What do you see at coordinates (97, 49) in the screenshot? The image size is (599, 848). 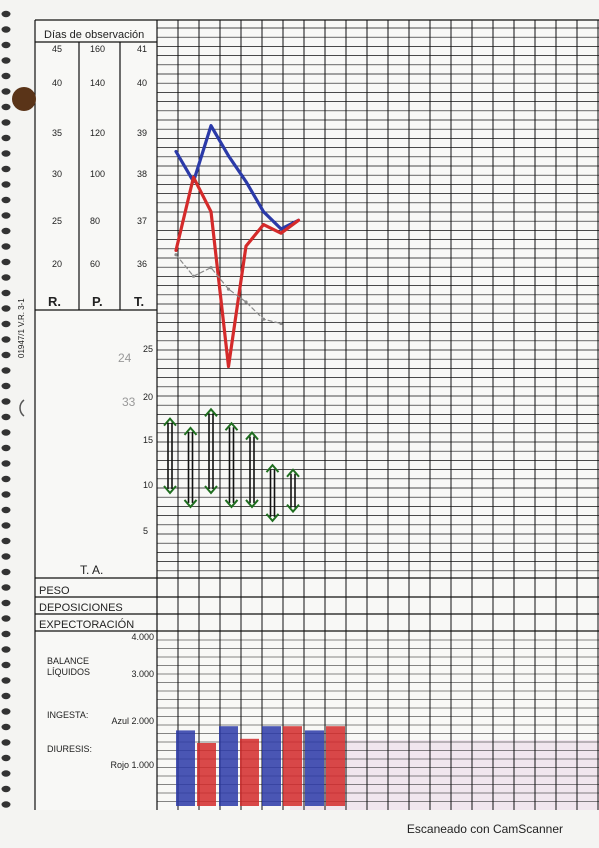 I see `scale-label: 160` at bounding box center [97, 49].